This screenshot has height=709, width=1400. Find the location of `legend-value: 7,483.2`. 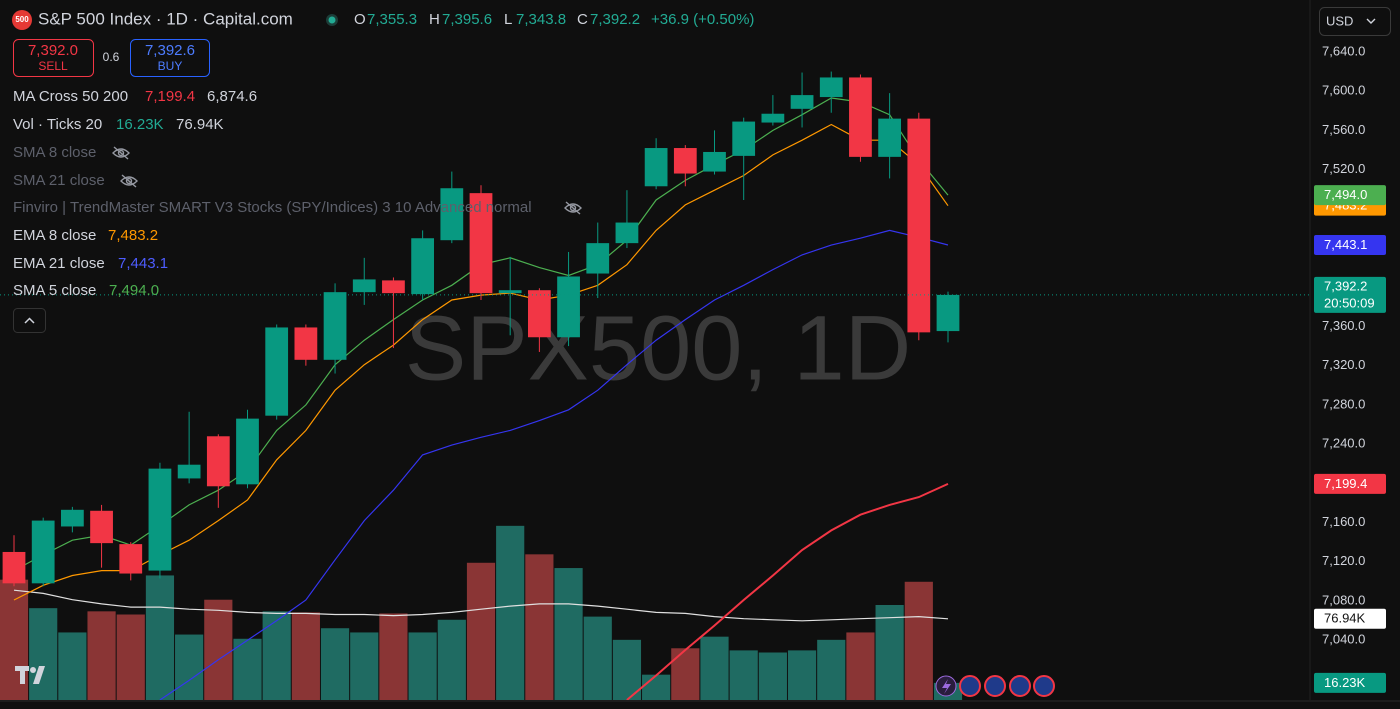

legend-value: 7,483.2 is located at coordinates (133, 235).